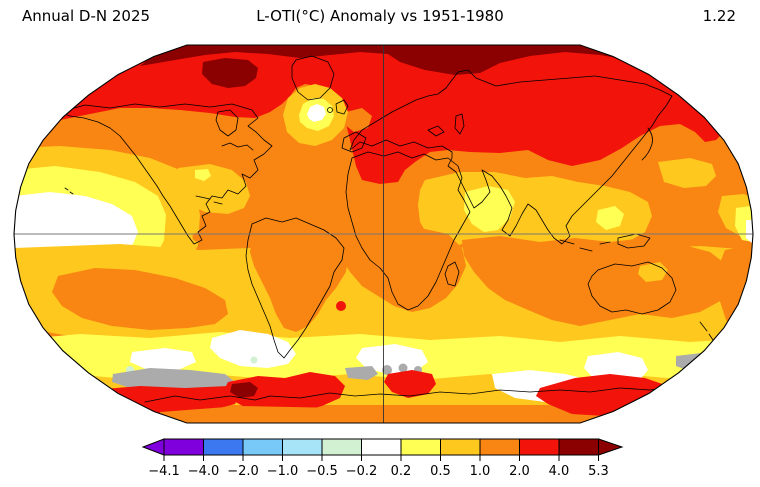 This screenshot has width=760, height=487. Describe the element at coordinates (401, 471) in the screenshot. I see `colorbar-tick-label: 0.2` at that location.